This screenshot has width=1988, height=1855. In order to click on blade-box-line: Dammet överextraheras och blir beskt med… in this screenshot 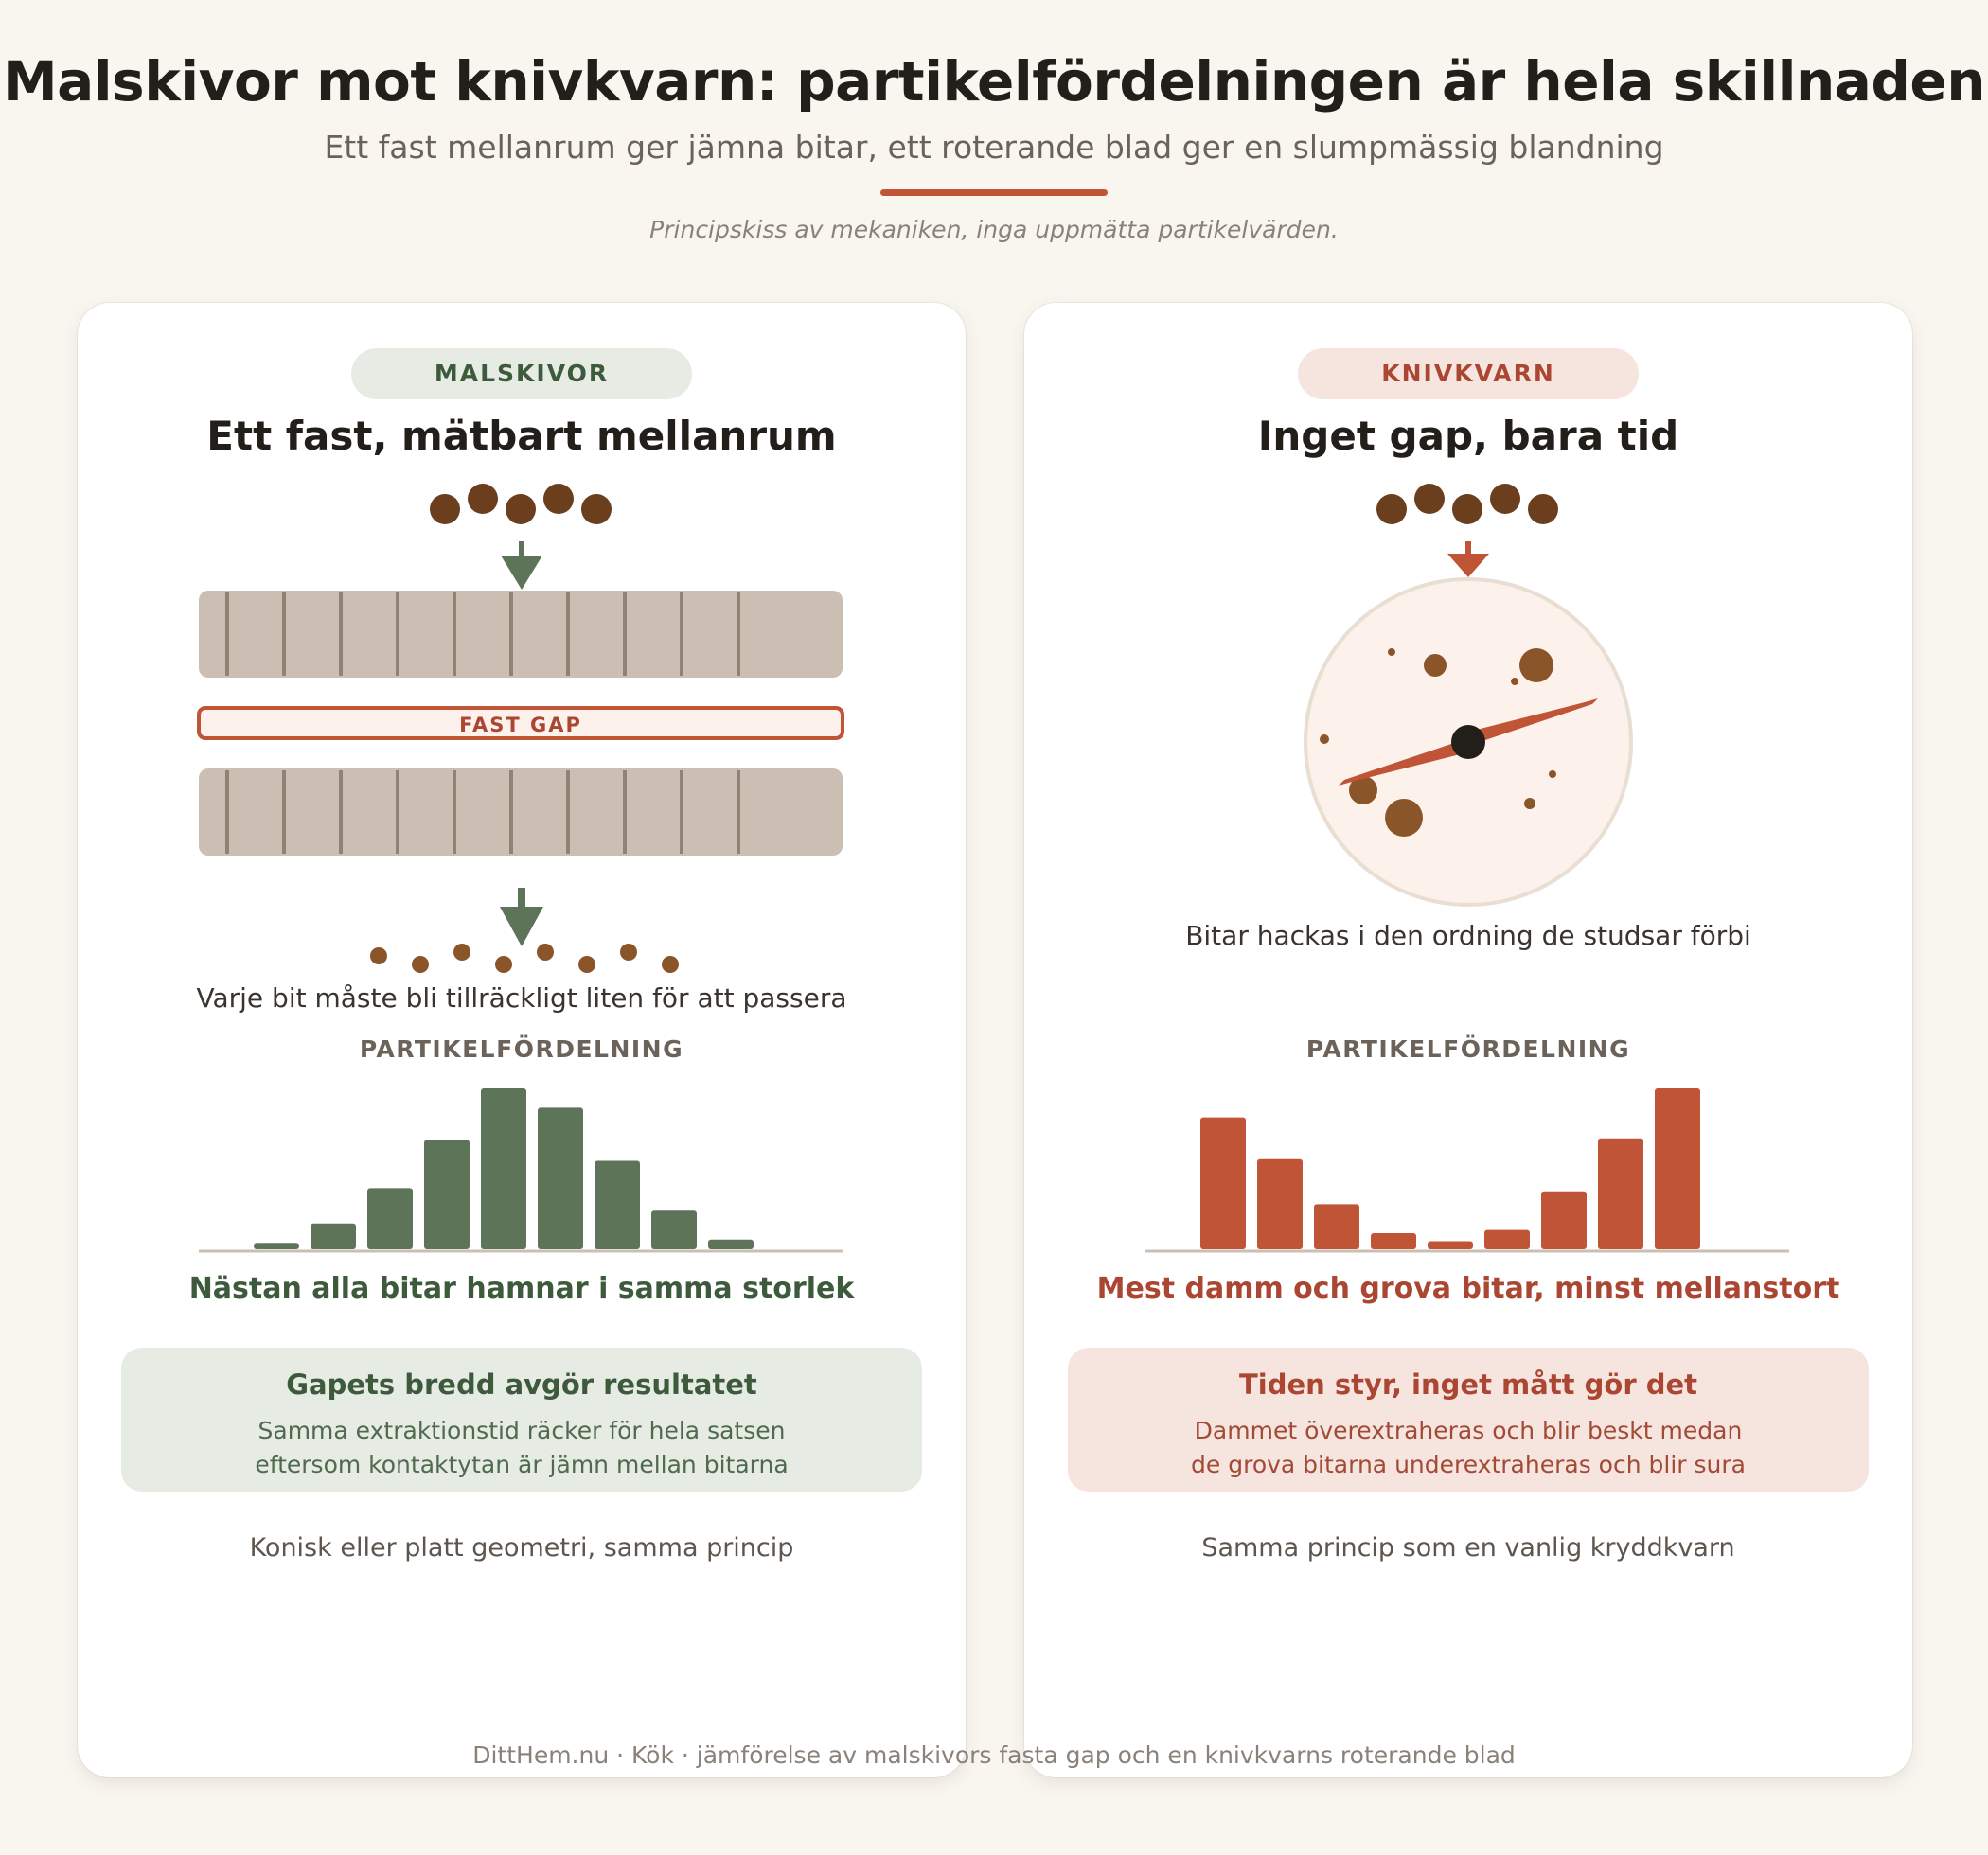, I will do `click(1468, 1430)`.